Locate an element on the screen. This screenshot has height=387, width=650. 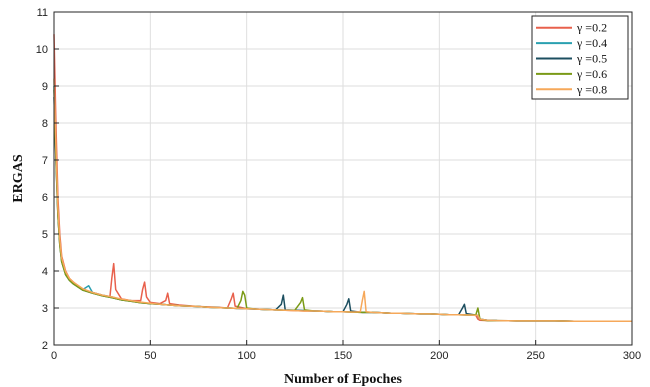
y-tick-label: 7 is located at coordinates (45, 161).